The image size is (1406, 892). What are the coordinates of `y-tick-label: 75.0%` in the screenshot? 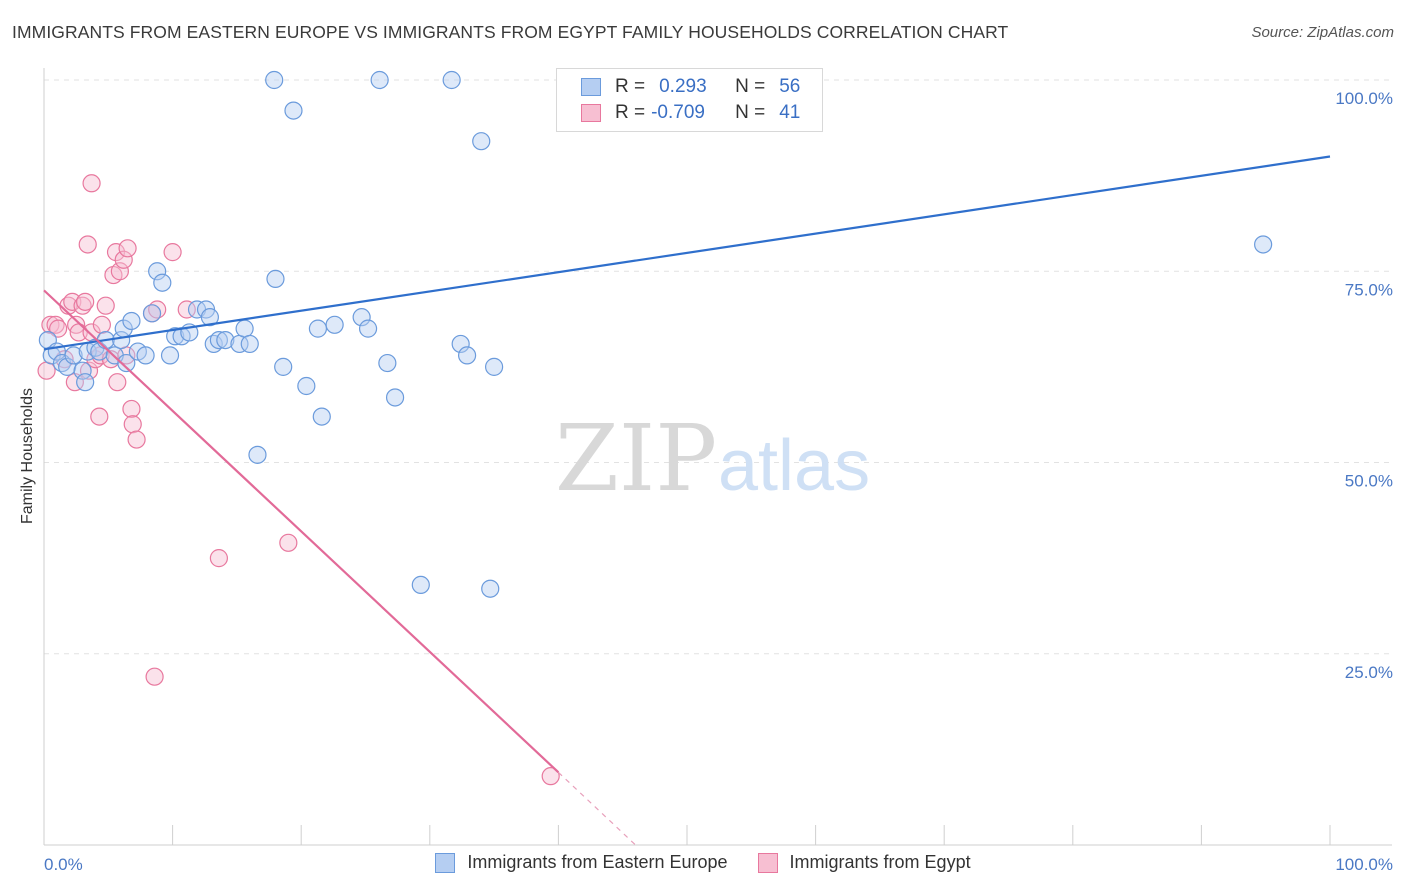 It's located at (1369, 289).